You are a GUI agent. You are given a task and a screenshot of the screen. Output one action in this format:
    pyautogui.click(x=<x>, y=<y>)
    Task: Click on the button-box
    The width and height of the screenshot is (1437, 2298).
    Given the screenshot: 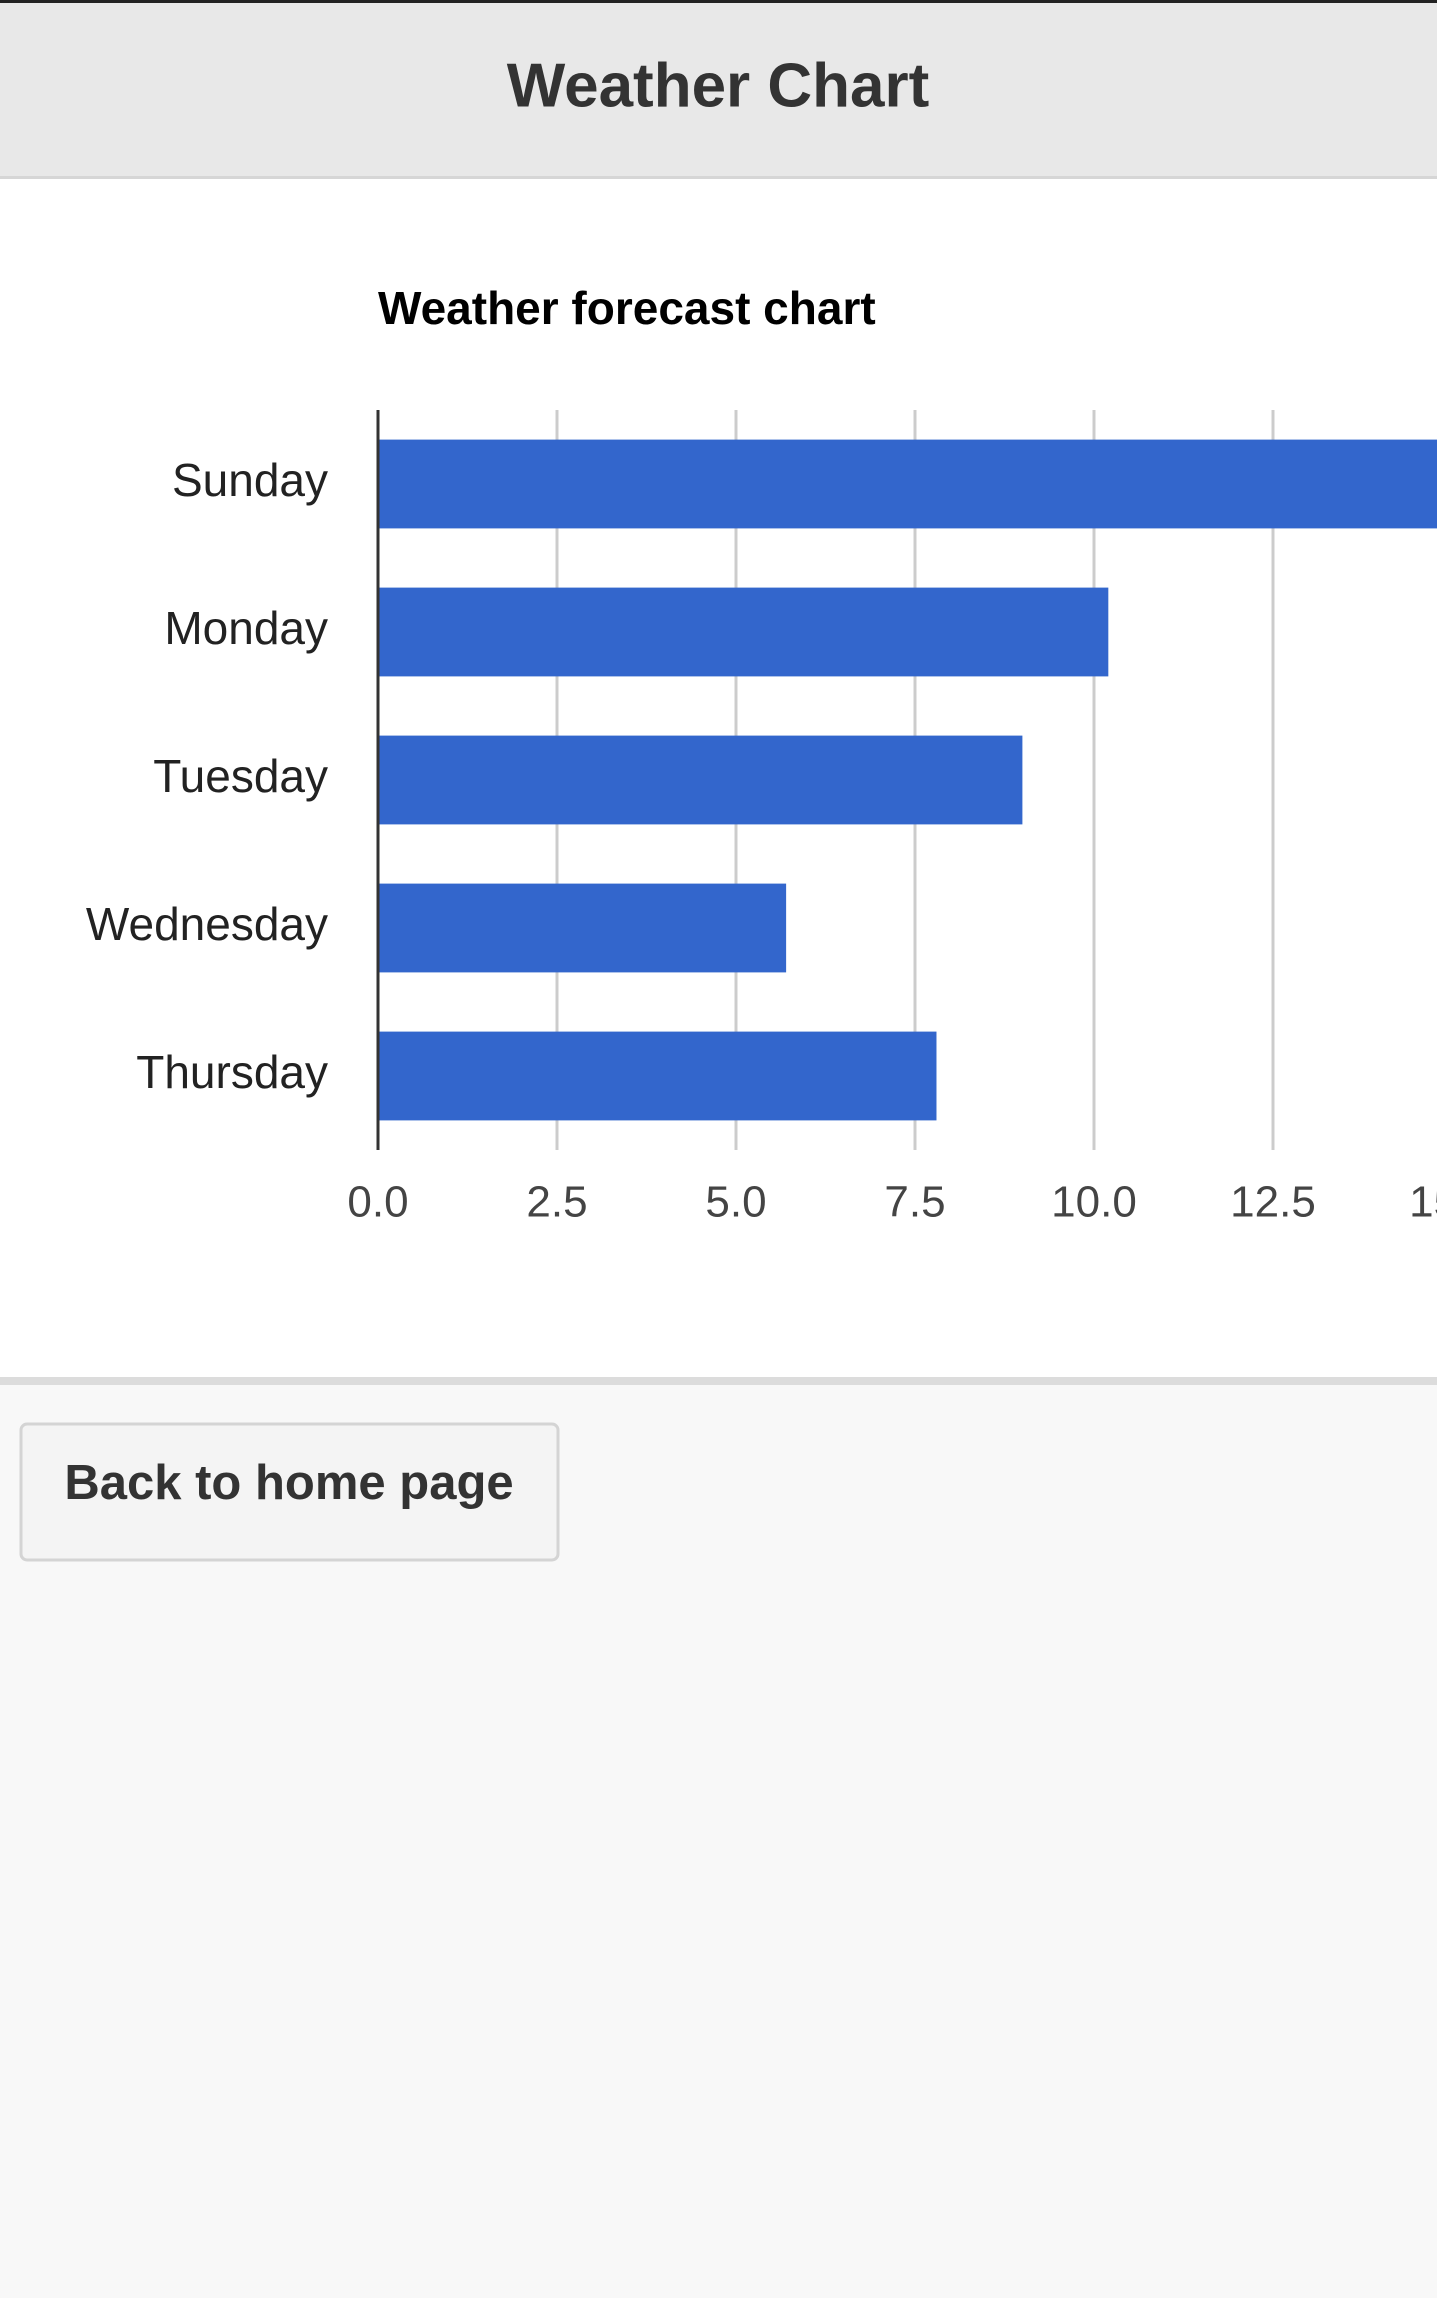 What is the action you would take?
    pyautogui.click(x=289, y=1492)
    